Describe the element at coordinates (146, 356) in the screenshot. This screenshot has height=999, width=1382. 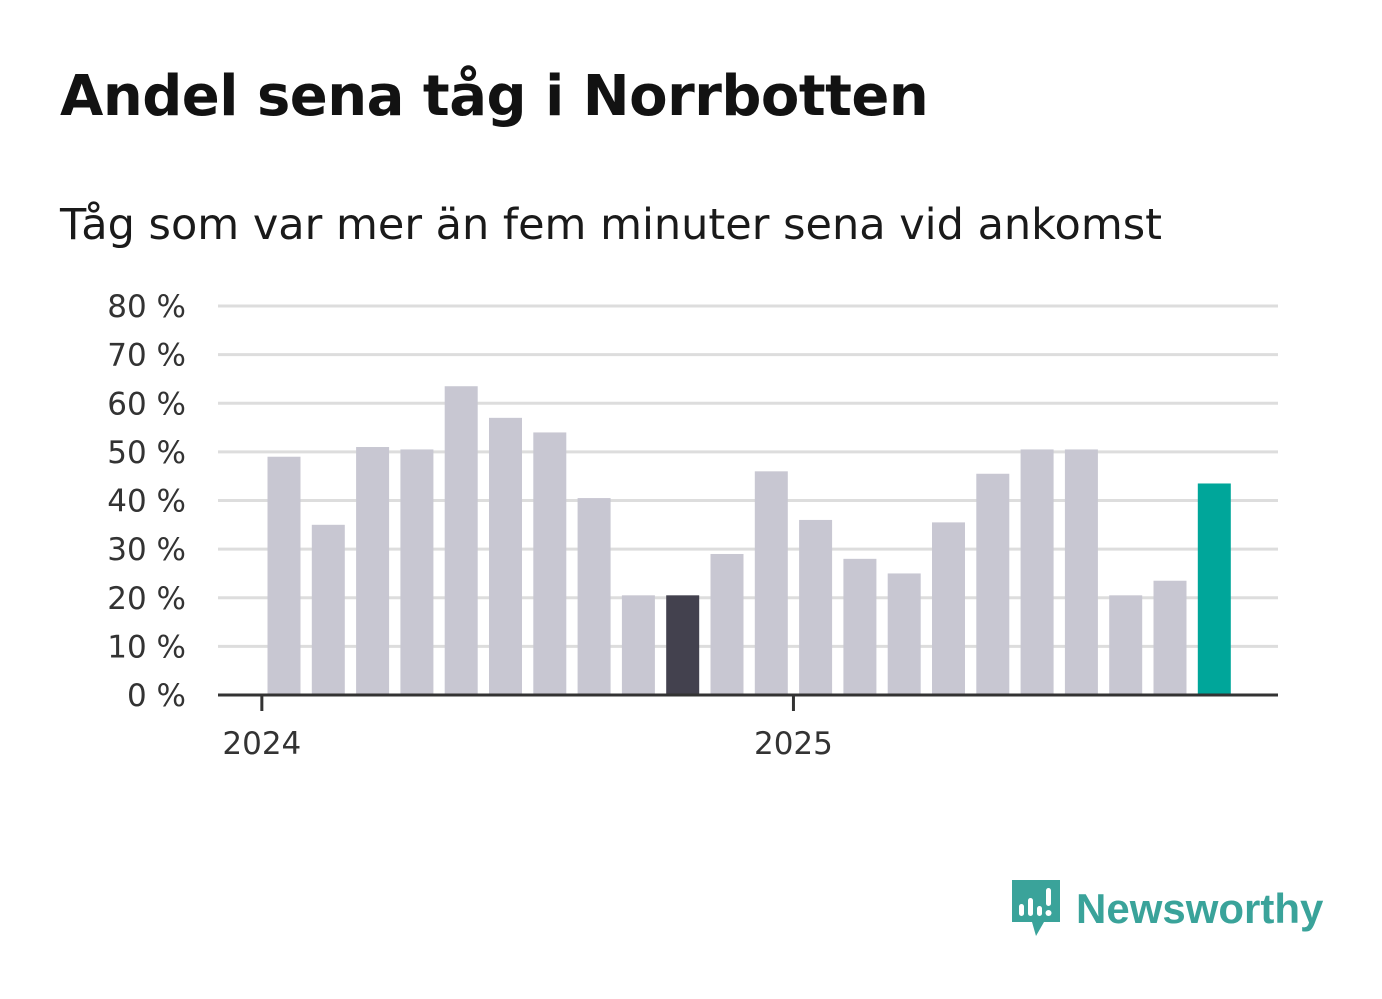
I see `y-tick-label: 70 %` at that location.